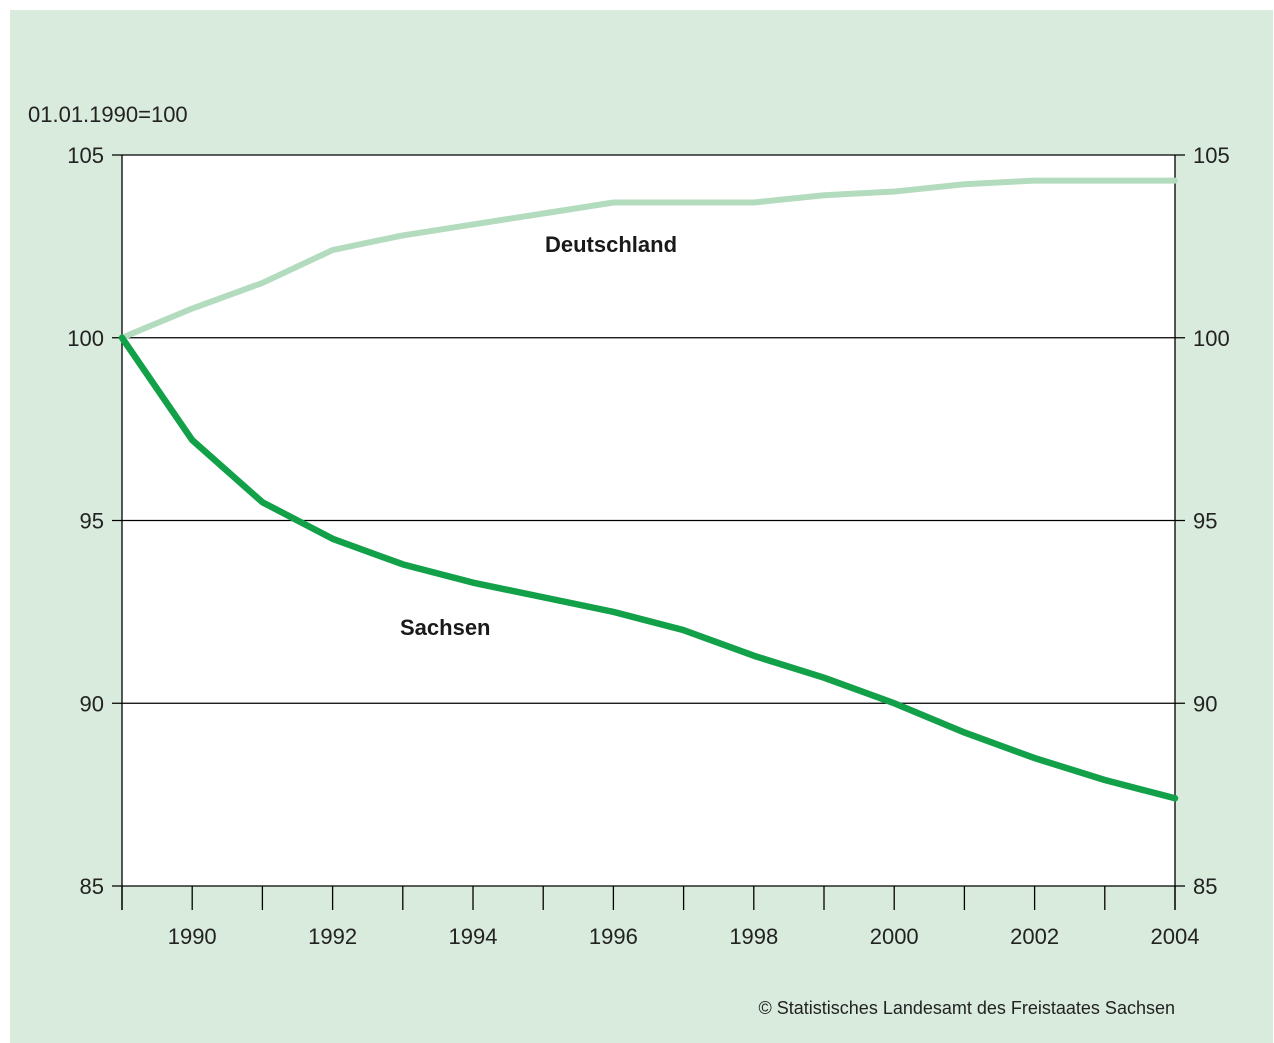 This screenshot has width=1274, height=1043. Describe the element at coordinates (92, 886) in the screenshot. I see `y-tick-label-left-85: 85` at that location.